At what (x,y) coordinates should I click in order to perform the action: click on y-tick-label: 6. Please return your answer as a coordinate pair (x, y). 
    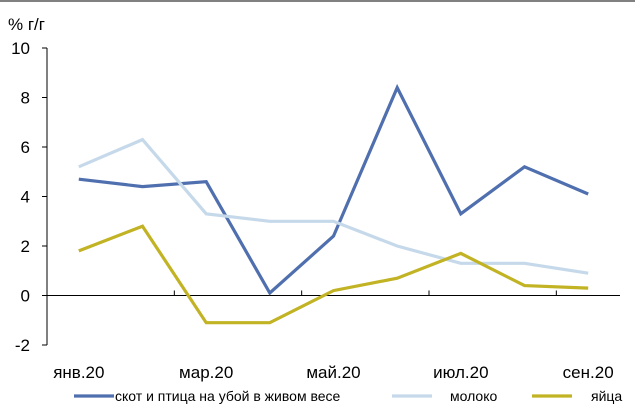
    Looking at the image, I should click on (25, 147).